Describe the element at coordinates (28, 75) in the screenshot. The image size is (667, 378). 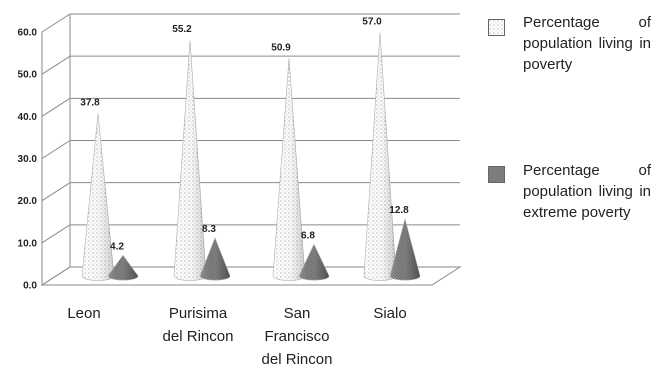
I see `y-tick-label: 50.0` at that location.